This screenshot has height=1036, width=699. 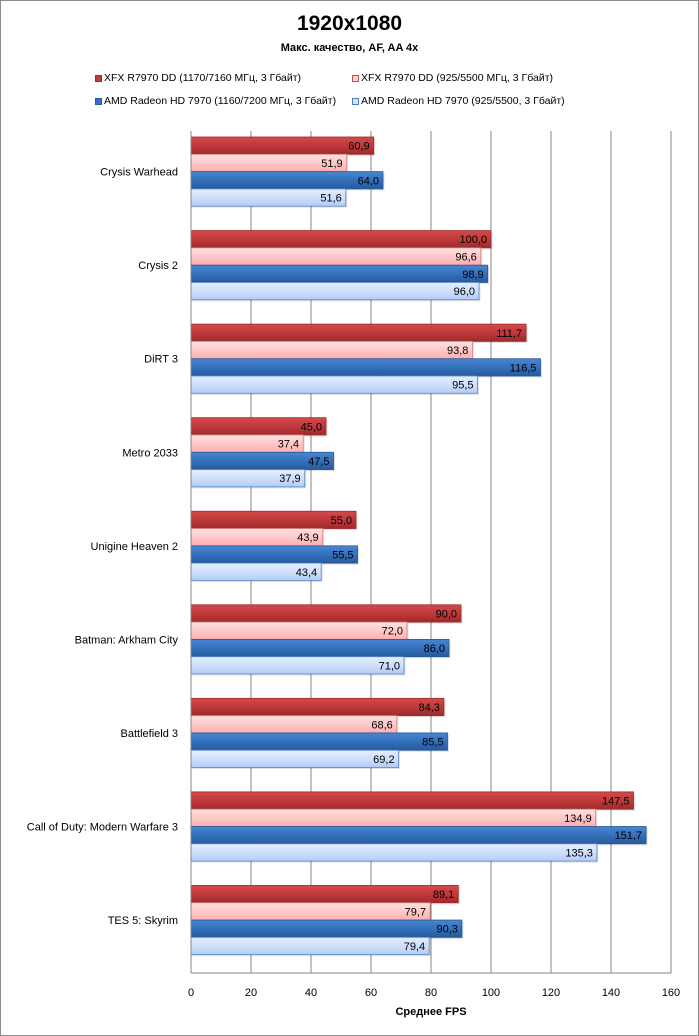 What do you see at coordinates (368, 181) in the screenshot?
I see `bar-value-label: 64,0` at bounding box center [368, 181].